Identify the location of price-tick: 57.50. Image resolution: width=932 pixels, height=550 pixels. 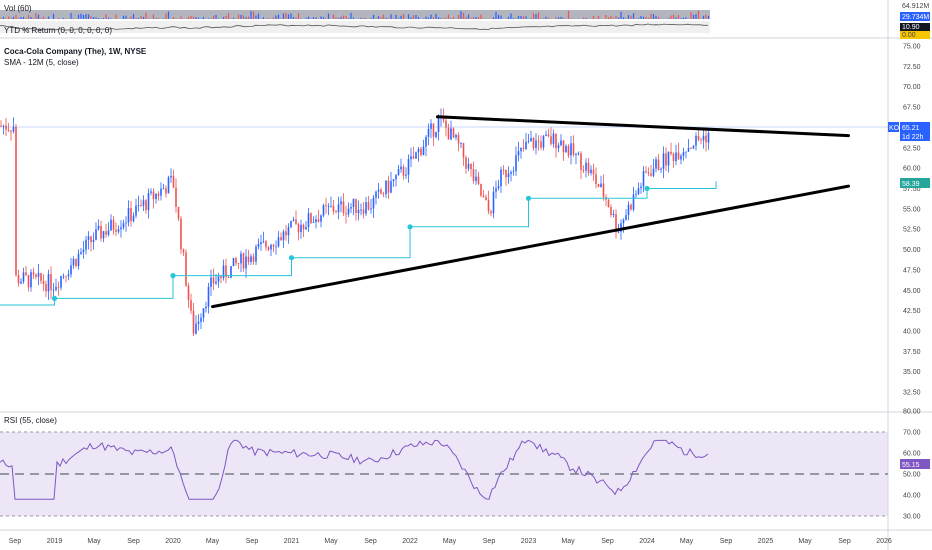
(912, 189).